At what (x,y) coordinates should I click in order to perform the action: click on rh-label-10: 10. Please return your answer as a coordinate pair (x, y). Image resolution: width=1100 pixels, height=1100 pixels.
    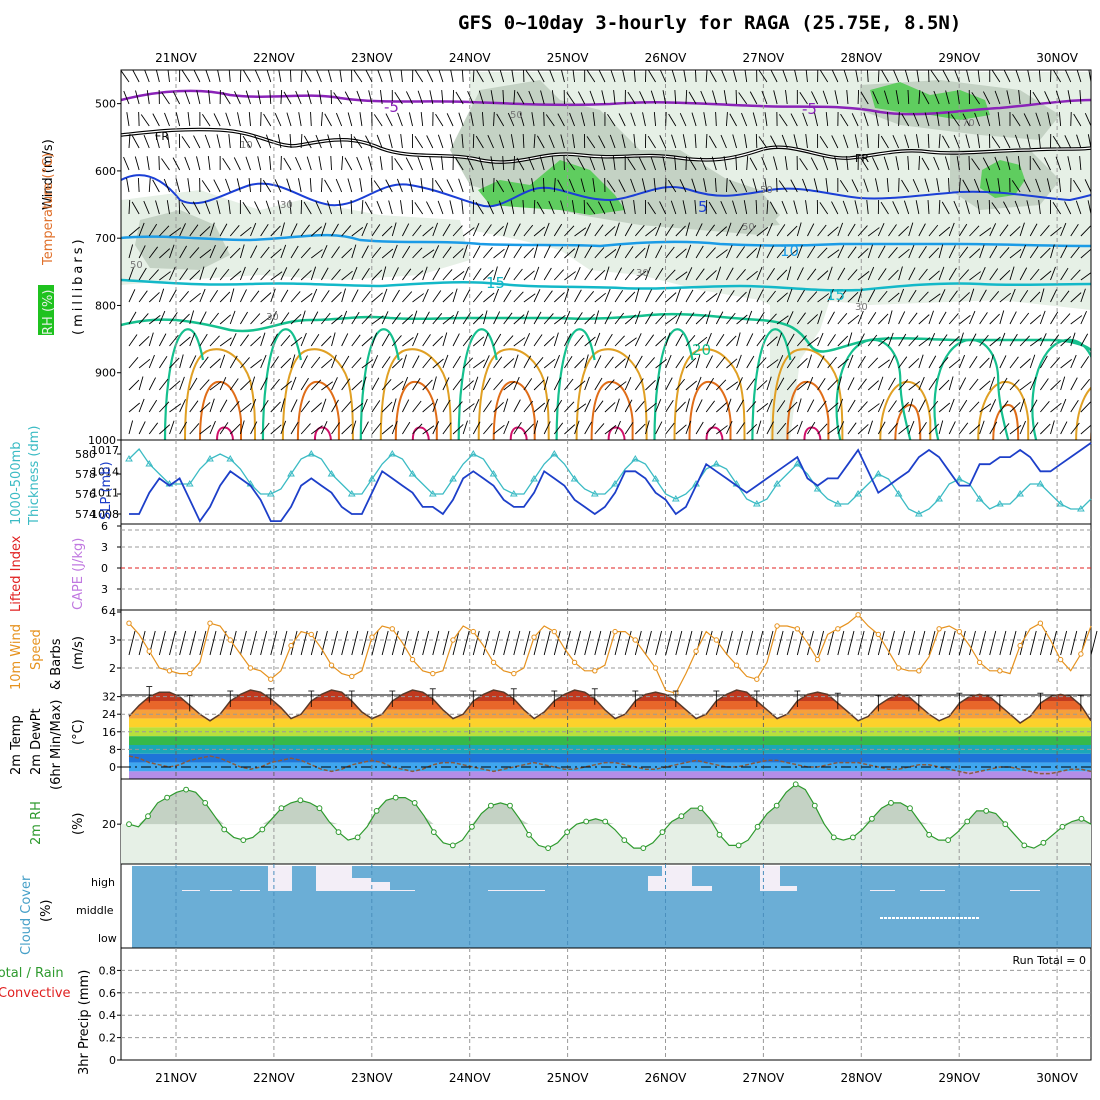
    Looking at the image, I should click on (246, 145).